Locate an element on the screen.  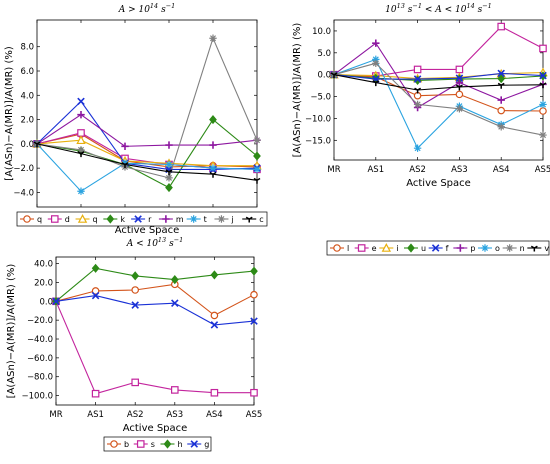
y-tick-label: −60.0 is located at coordinates (40, 359).